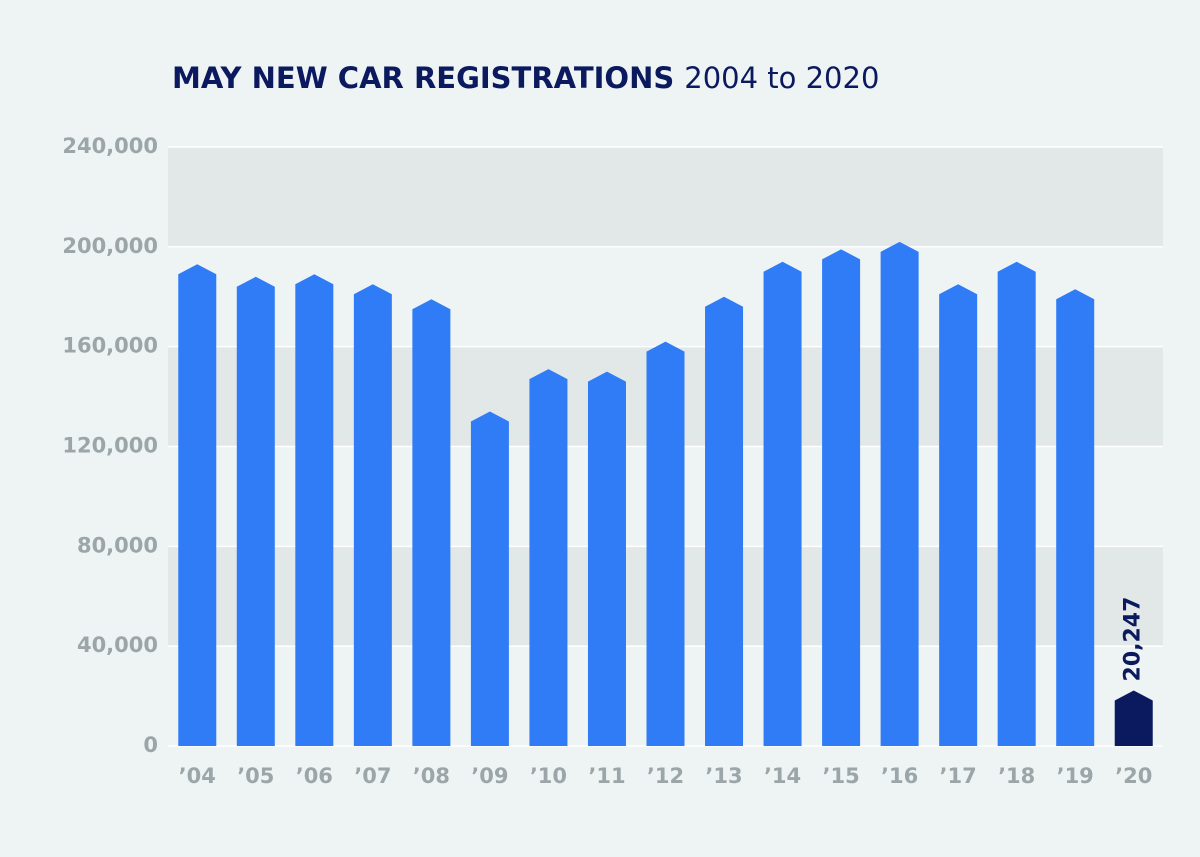 The width and height of the screenshot is (1200, 857). Describe the element at coordinates (314, 776) in the screenshot. I see `x-tick-label: ’06` at that location.